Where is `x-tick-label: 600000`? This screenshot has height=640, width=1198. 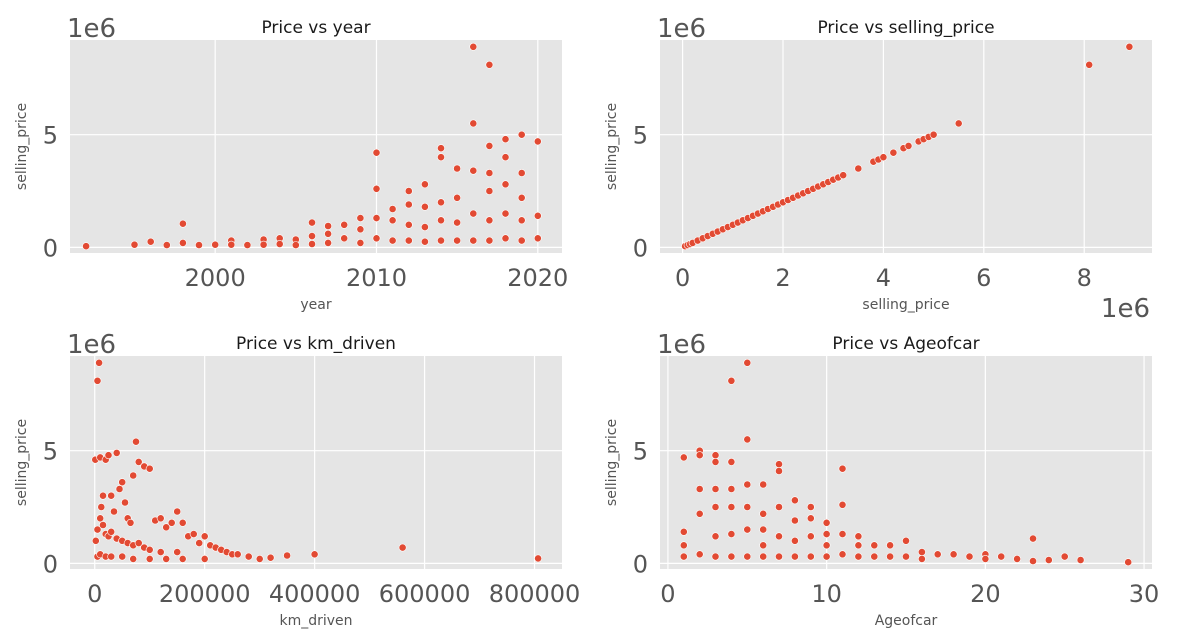 x-tick-label: 600000 is located at coordinates (425, 594).